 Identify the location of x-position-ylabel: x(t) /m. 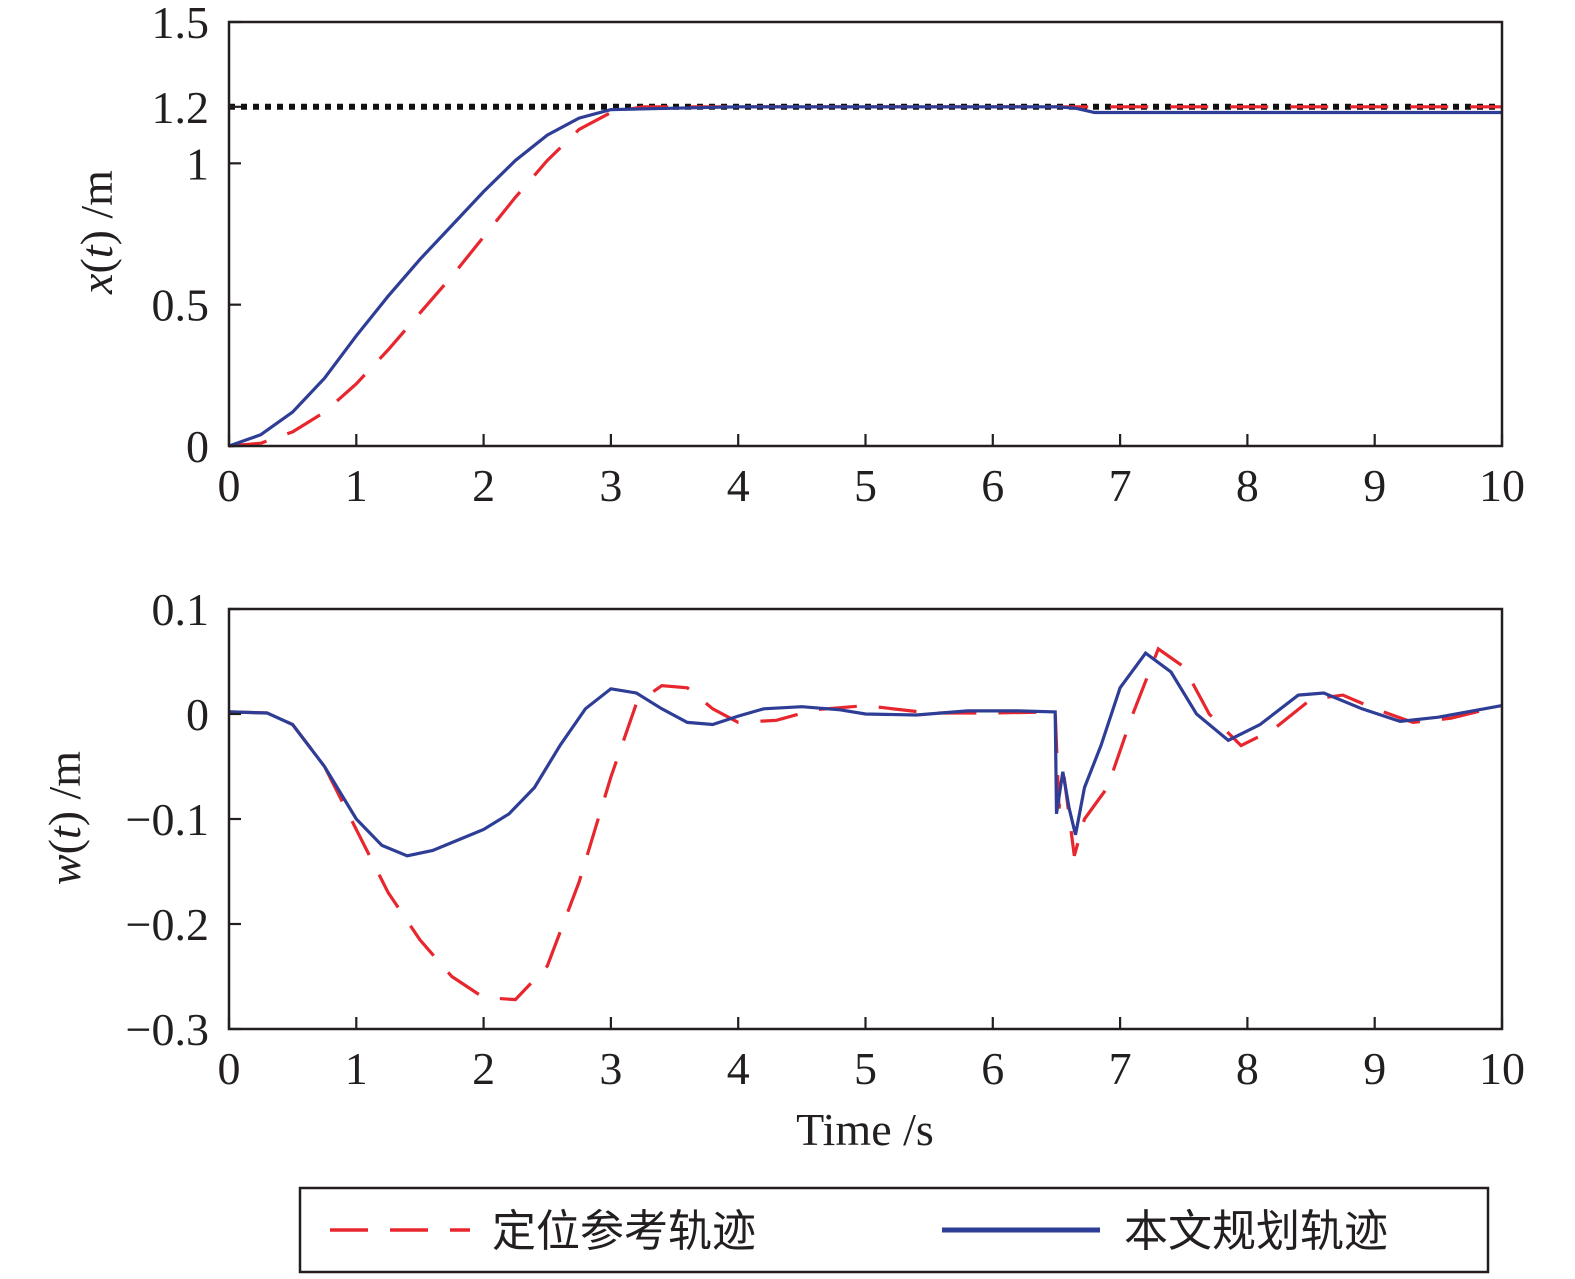
(96, 232).